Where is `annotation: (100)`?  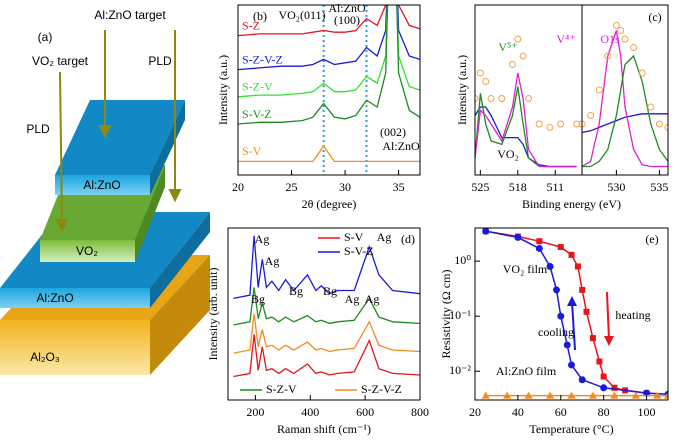 annotation: (100) is located at coordinates (347, 20).